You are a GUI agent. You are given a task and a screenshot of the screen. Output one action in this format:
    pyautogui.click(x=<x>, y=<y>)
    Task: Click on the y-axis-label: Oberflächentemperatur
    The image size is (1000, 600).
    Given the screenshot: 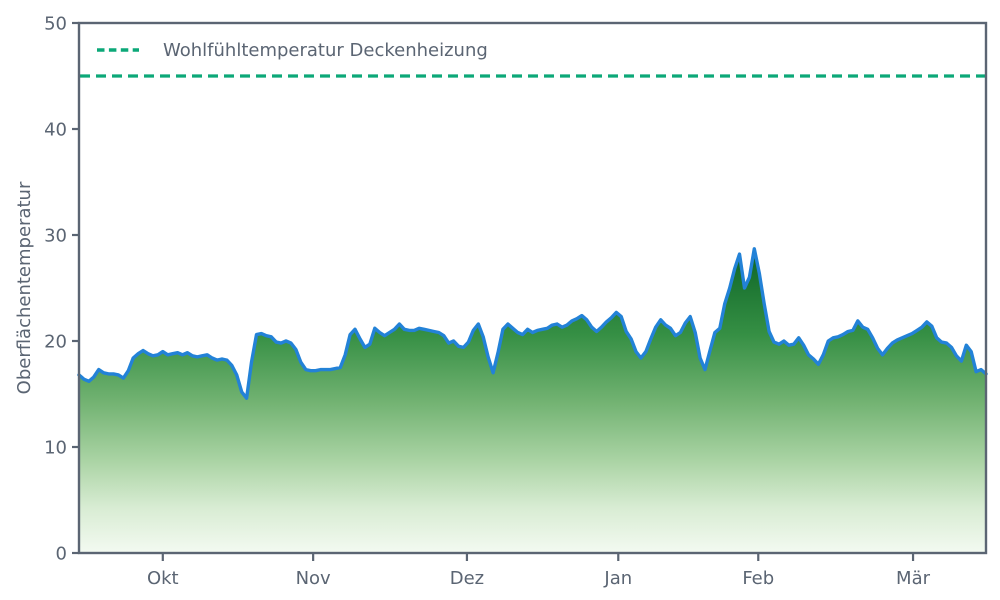 What is the action you would take?
    pyautogui.click(x=24, y=287)
    